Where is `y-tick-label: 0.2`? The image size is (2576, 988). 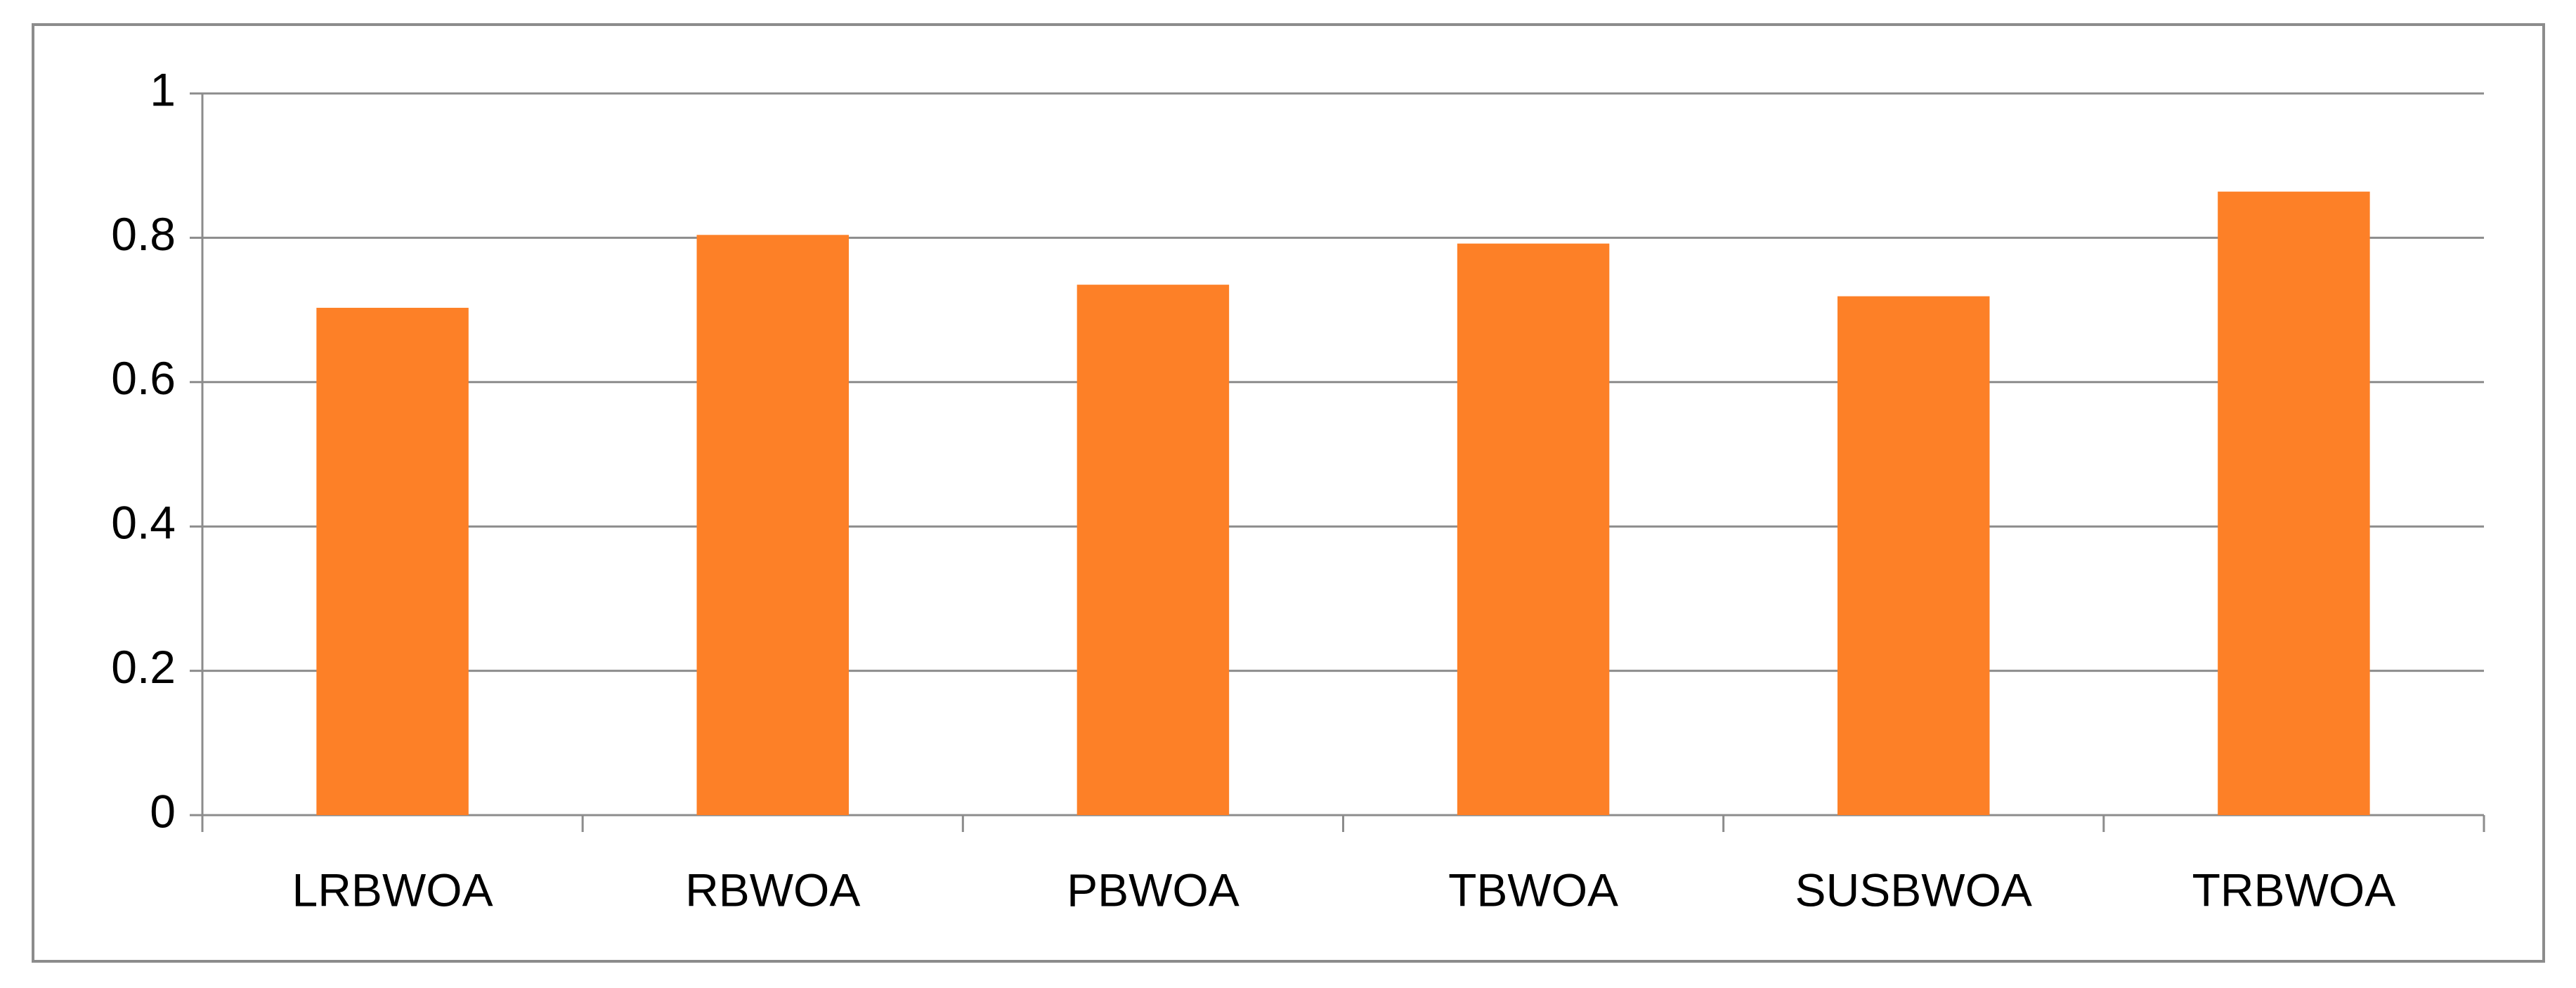
y-tick-label: 0.2 is located at coordinates (143, 667).